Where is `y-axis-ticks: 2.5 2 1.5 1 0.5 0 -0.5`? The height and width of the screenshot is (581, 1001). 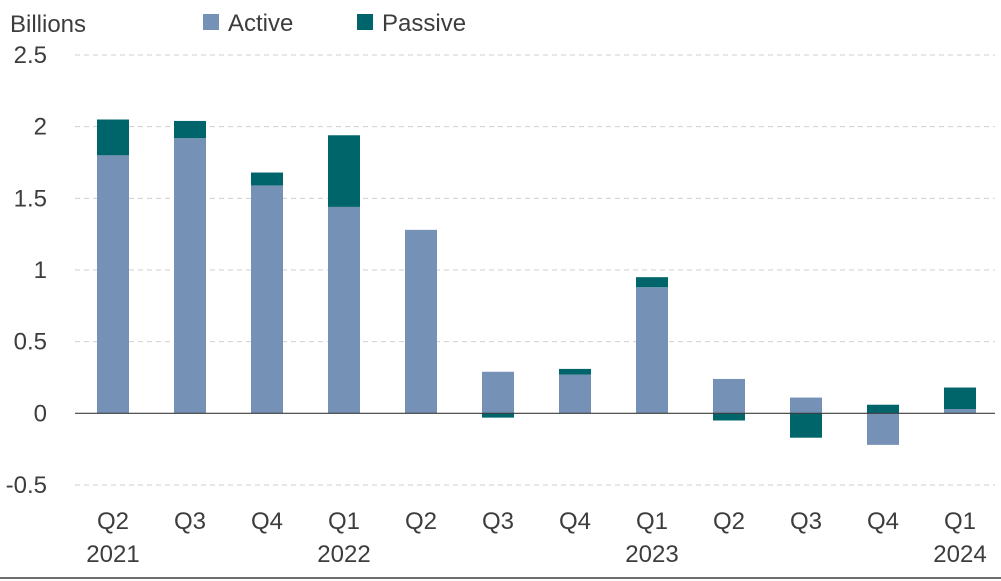
y-axis-ticks: 2.5 2 1.5 1 0.5 0 -0.5 is located at coordinates (26, 270).